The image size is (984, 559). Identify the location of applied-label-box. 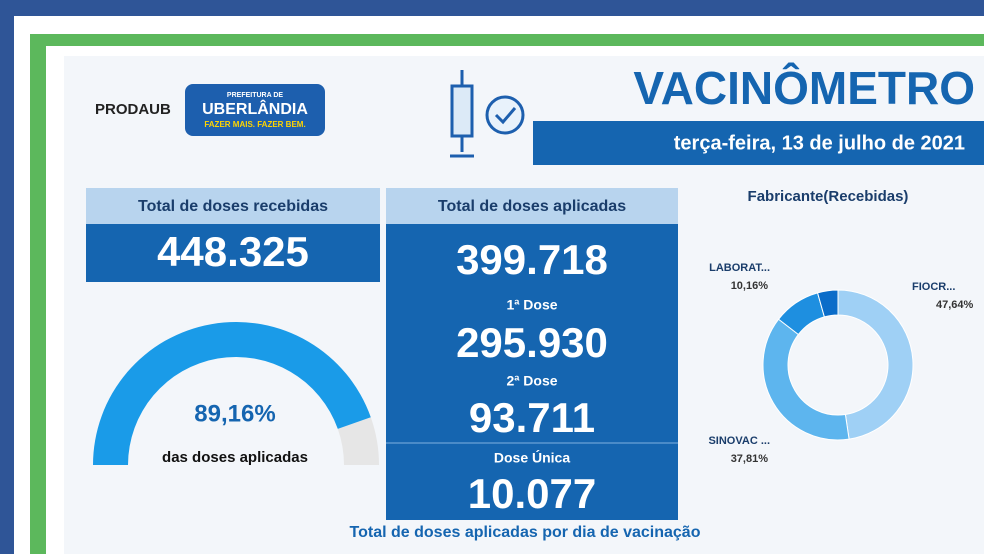
(532, 206).